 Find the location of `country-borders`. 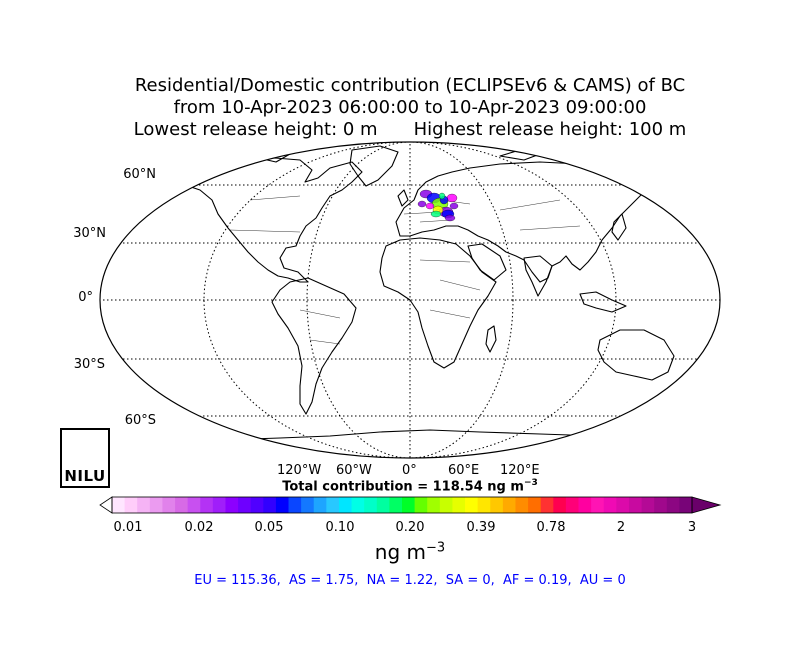

country-borders is located at coordinates (405, 270).